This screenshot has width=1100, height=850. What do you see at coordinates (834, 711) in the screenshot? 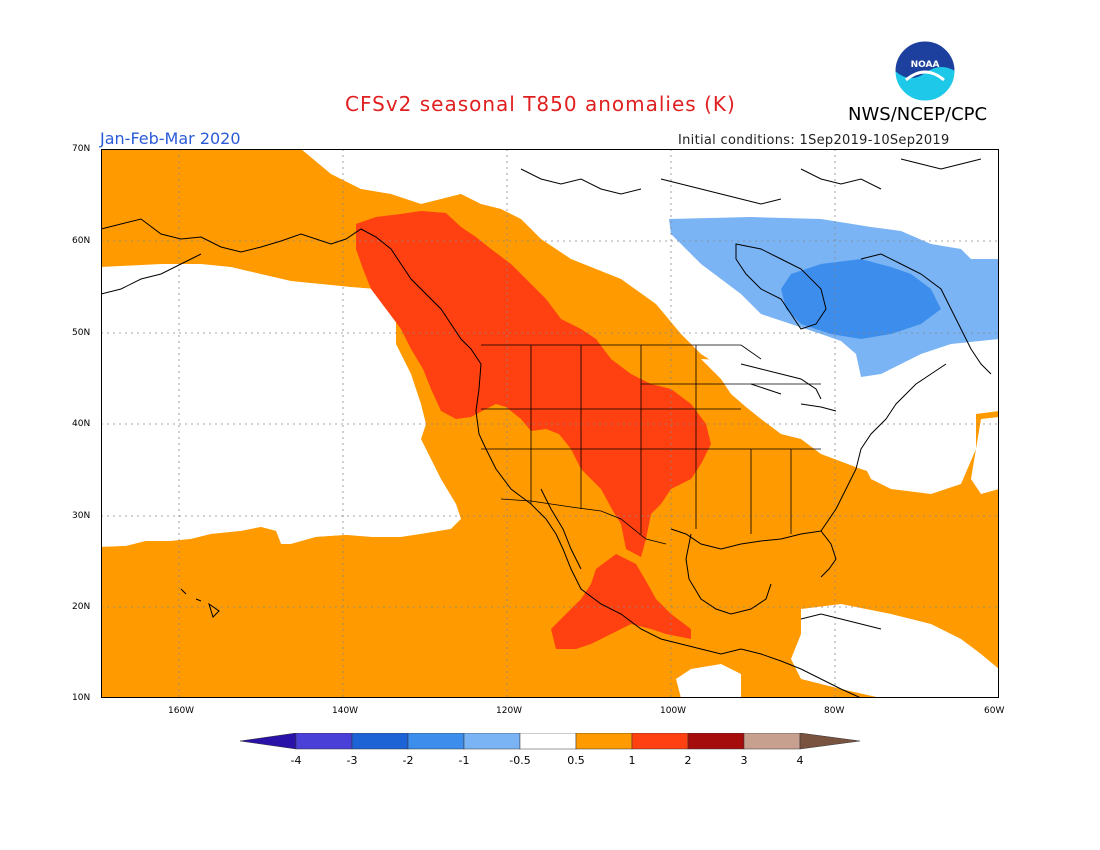
I see `lon-label-80w: 80W` at bounding box center [834, 711].